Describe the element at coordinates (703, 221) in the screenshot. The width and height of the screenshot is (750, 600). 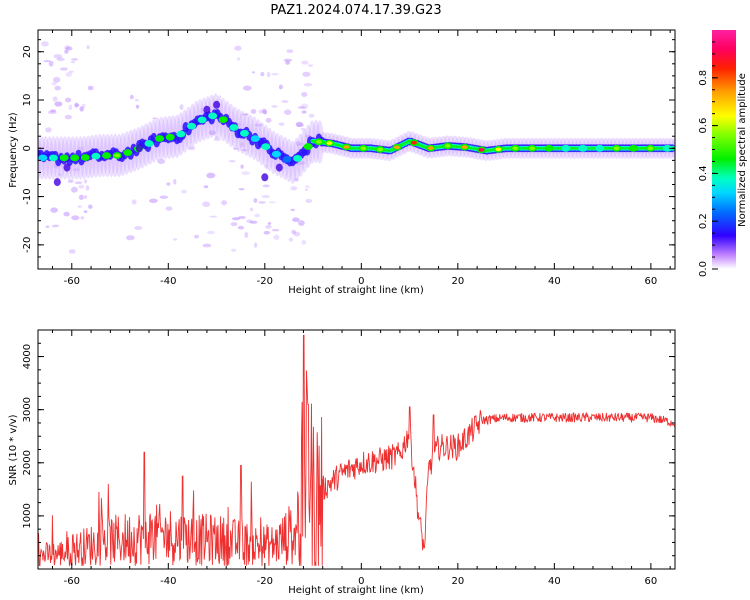
I see `colorbar-tick-label: 0.2` at that location.